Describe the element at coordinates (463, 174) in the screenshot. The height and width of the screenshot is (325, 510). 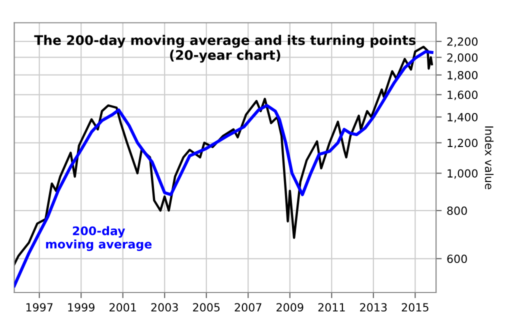
I see `y-tick-label: 1,000` at that location.